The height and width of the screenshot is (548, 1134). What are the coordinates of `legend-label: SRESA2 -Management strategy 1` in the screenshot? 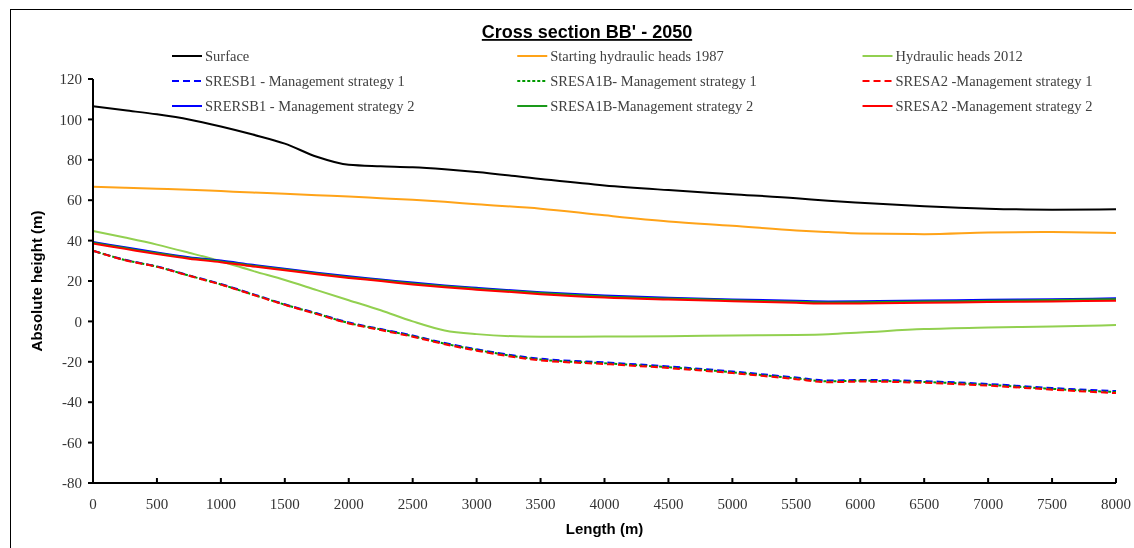 It's located at (994, 81).